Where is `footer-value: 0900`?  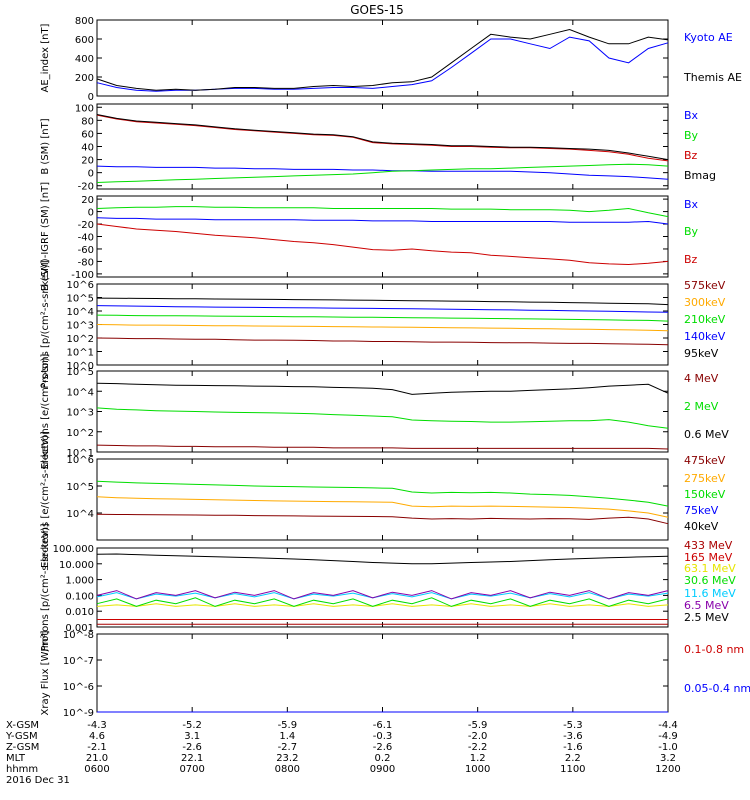 footer-value: 0900 is located at coordinates (382, 769).